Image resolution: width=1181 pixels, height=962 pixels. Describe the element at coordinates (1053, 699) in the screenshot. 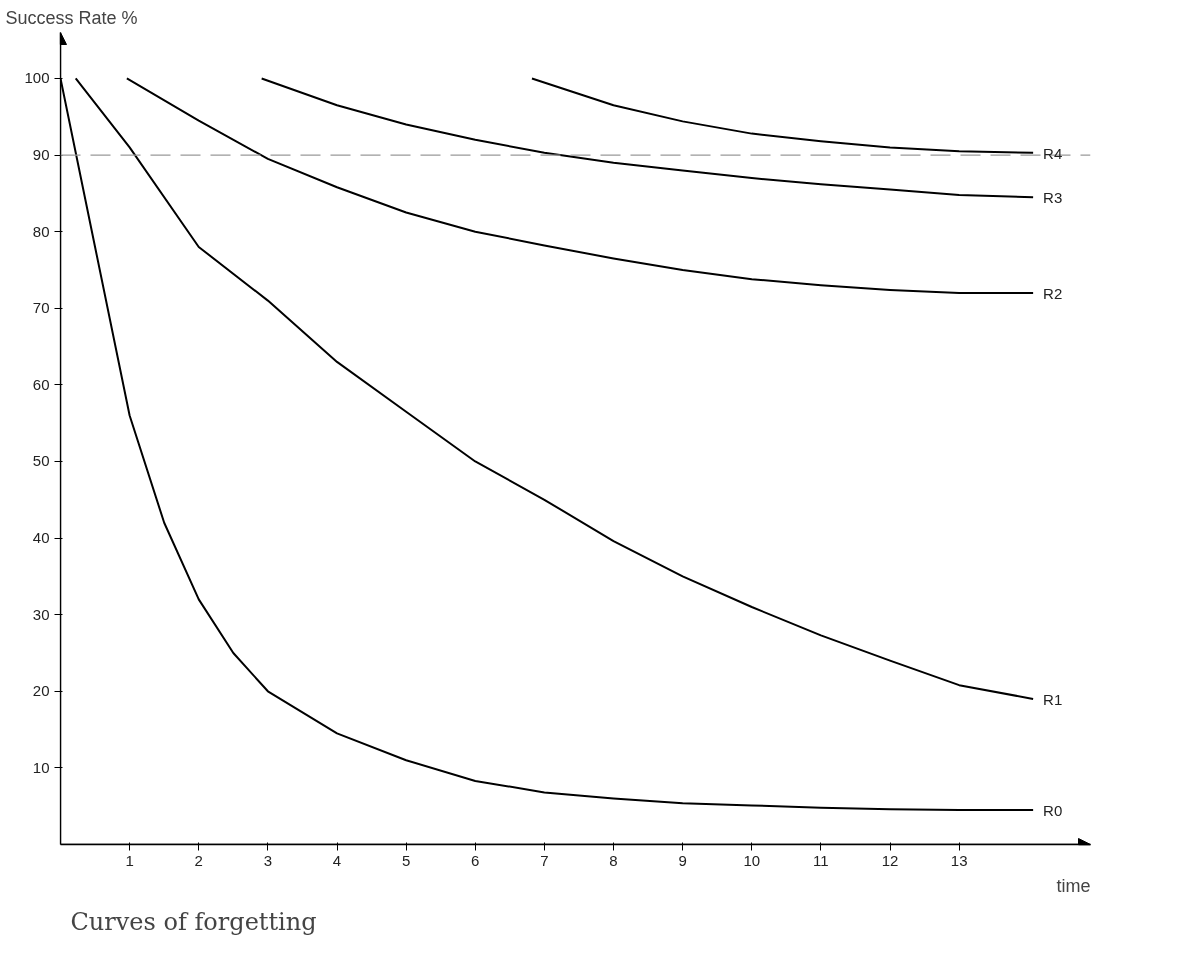

I see `series-label: R1` at that location.